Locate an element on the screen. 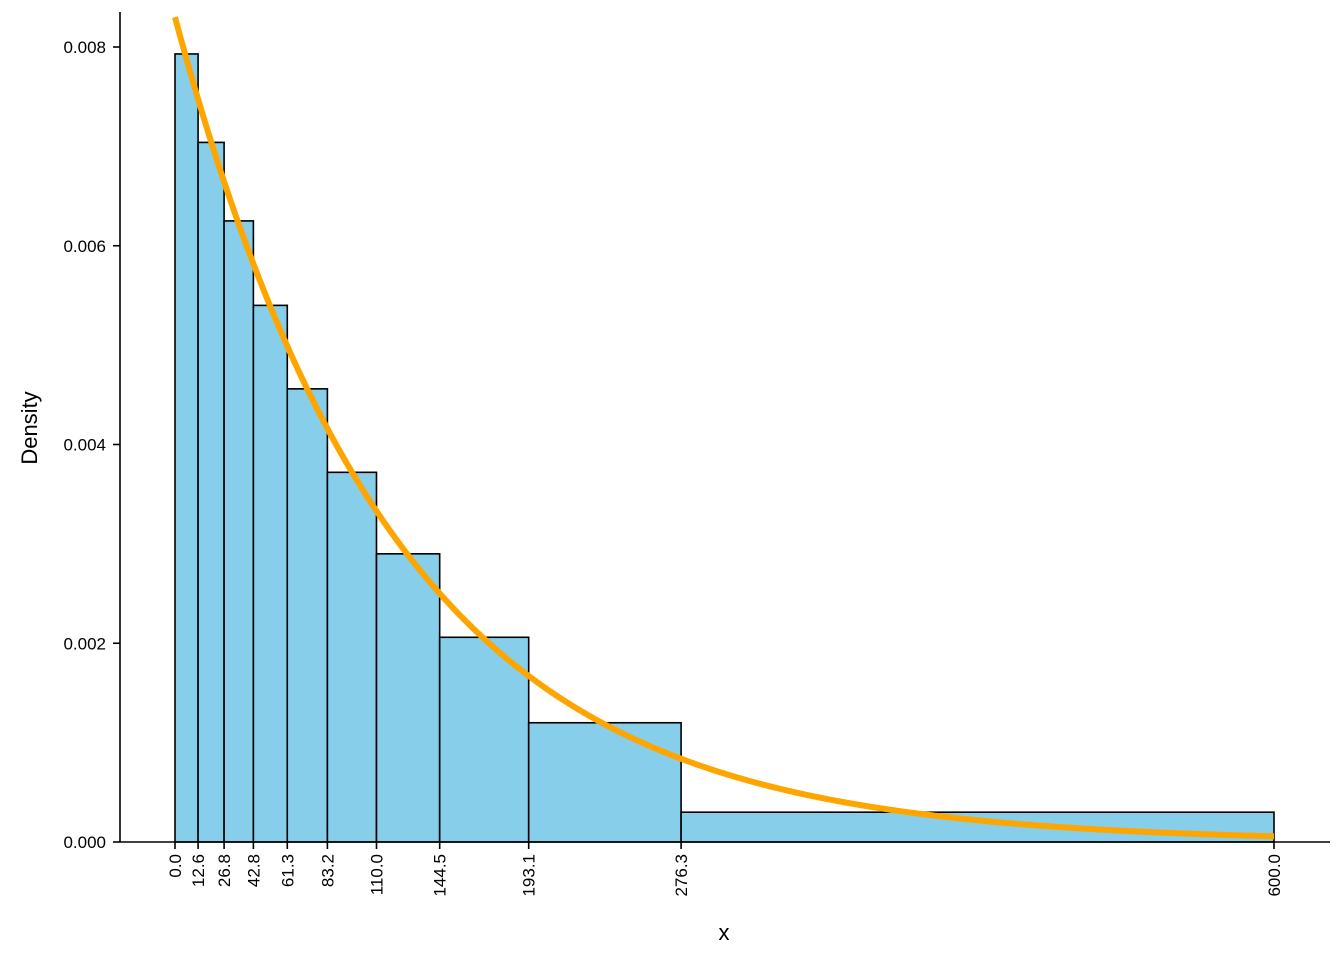 Image resolution: width=1344 pixels, height=960 pixels. x-tick-label: 600.0 is located at coordinates (1274, 875).